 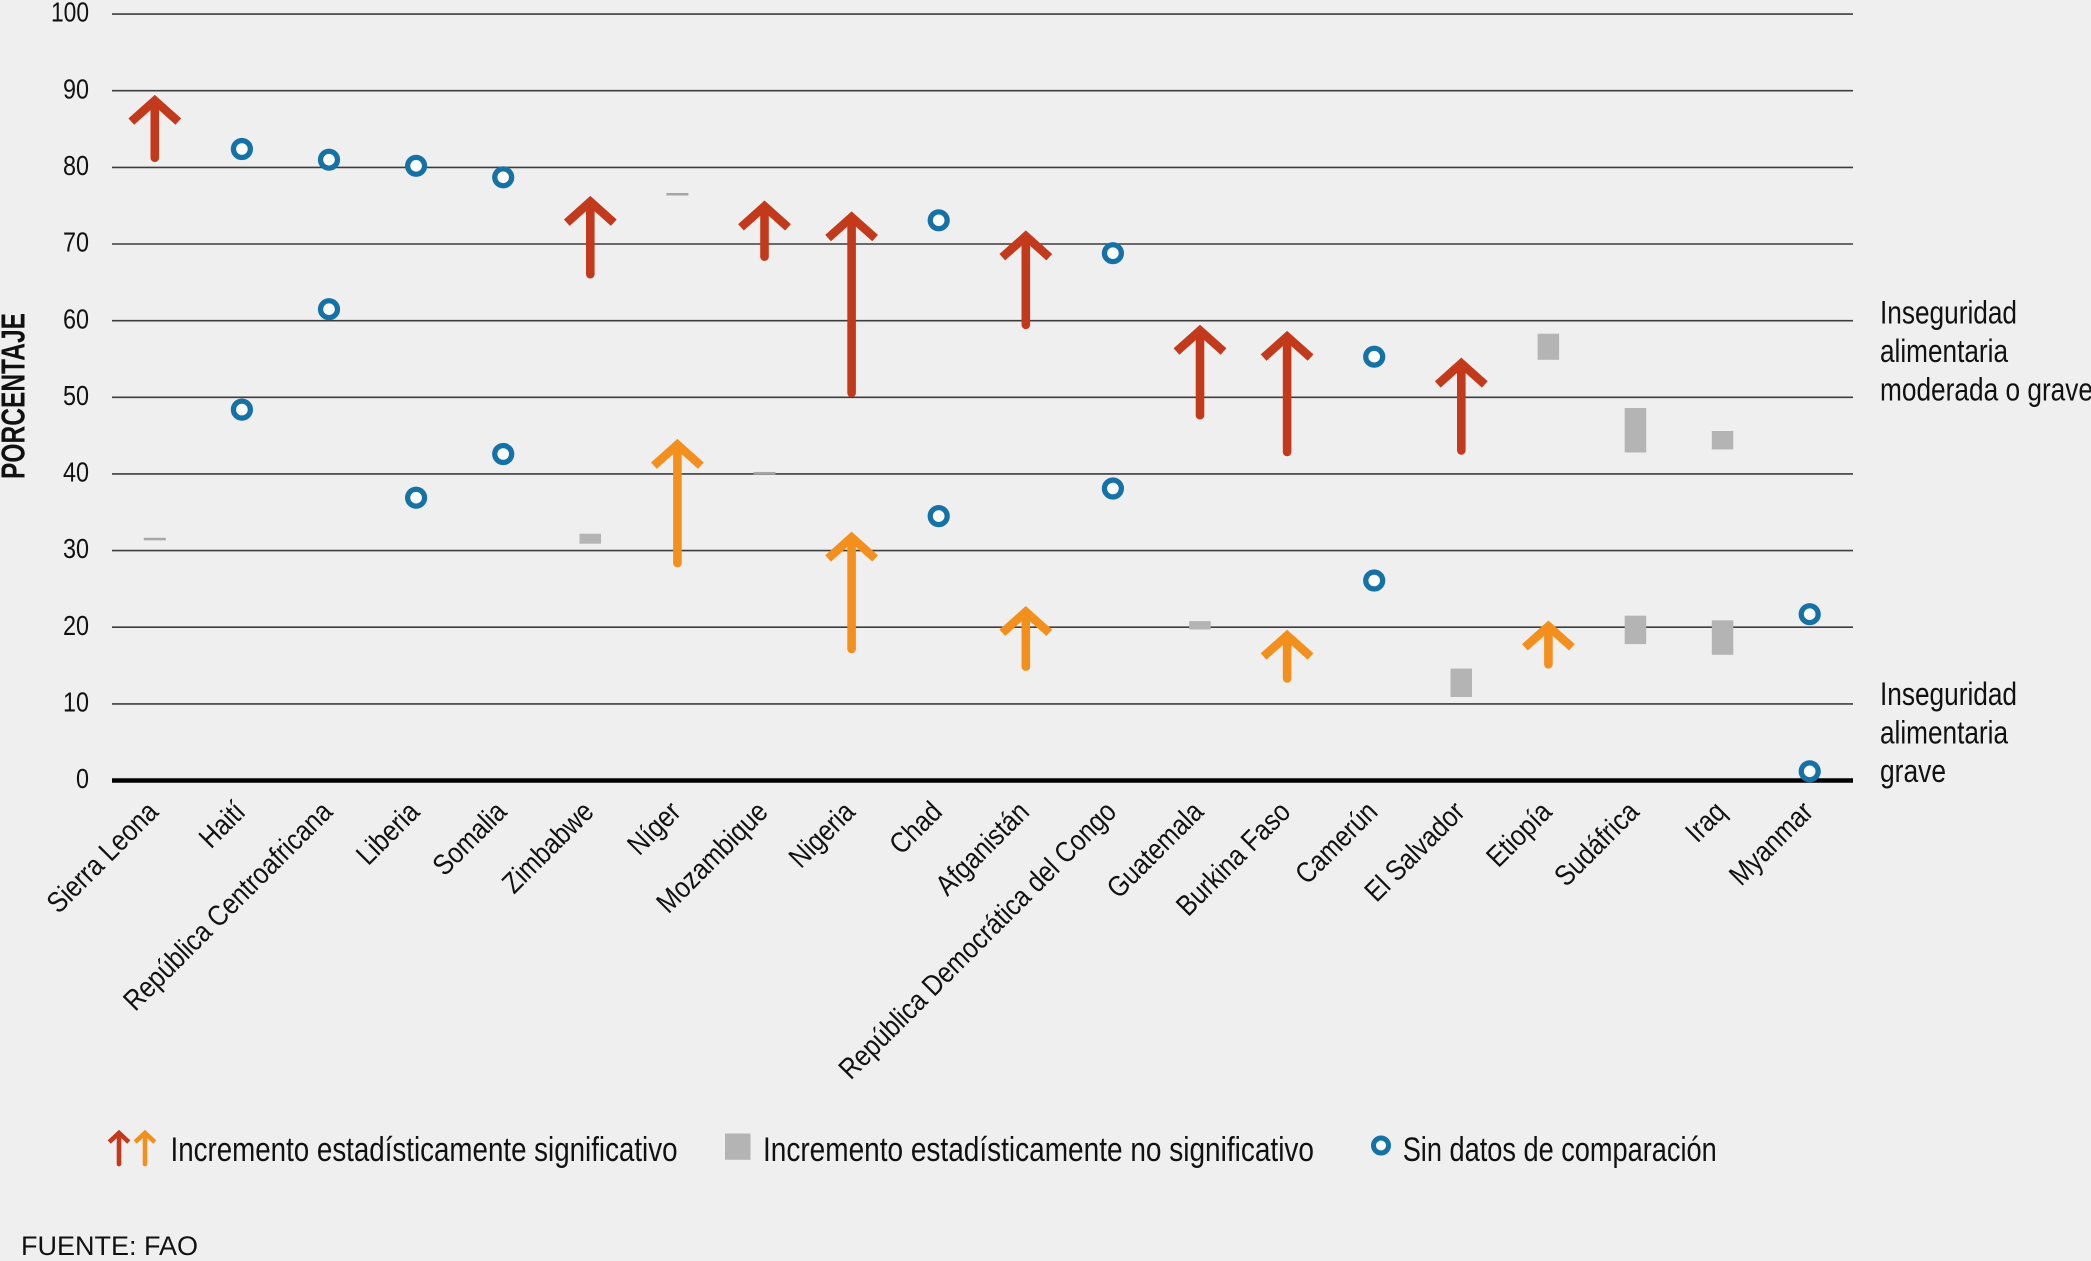 What do you see at coordinates (1560, 1150) in the screenshot?
I see `svg-text: Sin datos de comparación` at bounding box center [1560, 1150].